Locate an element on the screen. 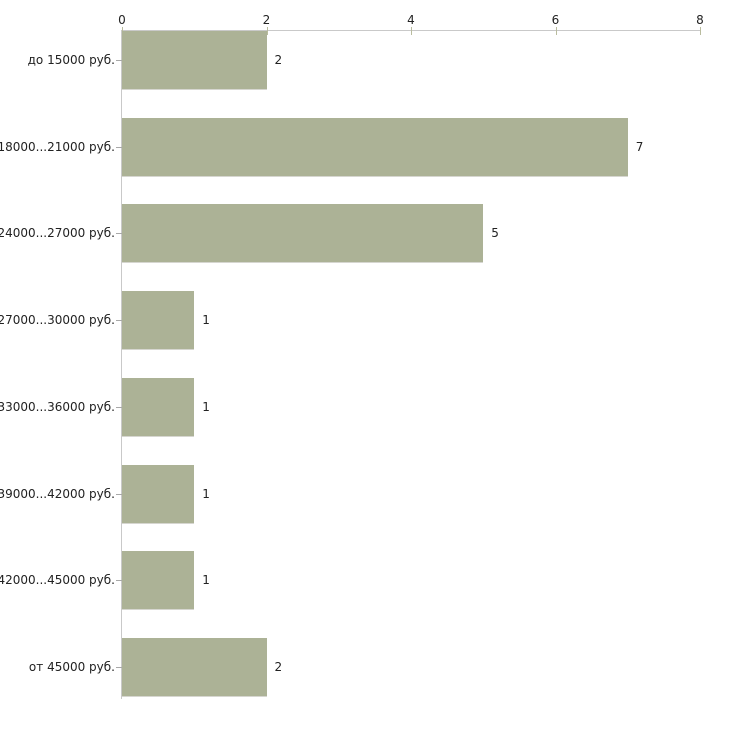  x-axis-line is located at coordinates (410, 30).